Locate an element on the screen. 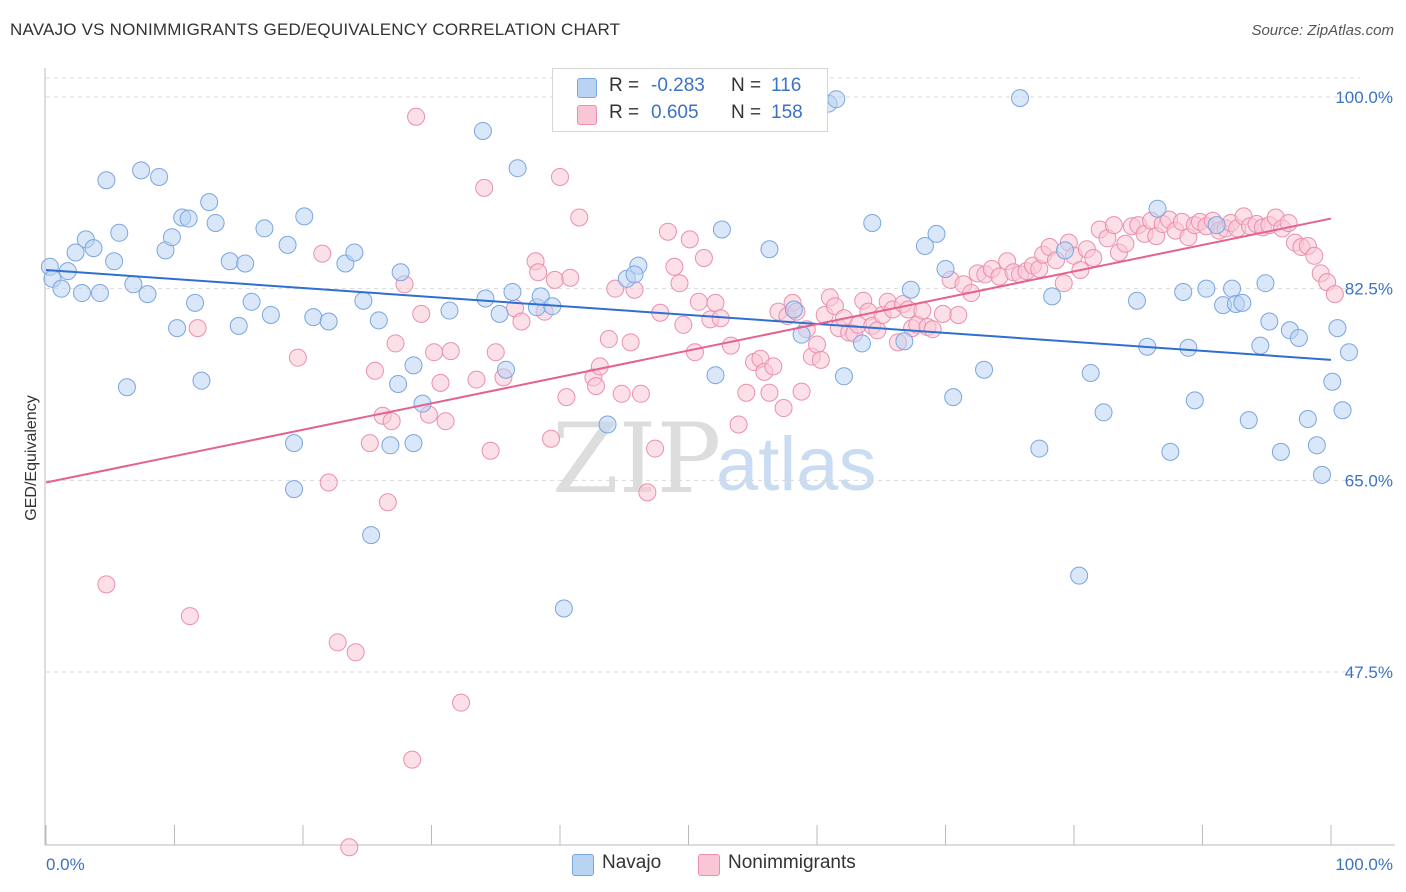 The width and height of the screenshot is (1406, 892). watermark-atlas: atlas is located at coordinates (796, 464).